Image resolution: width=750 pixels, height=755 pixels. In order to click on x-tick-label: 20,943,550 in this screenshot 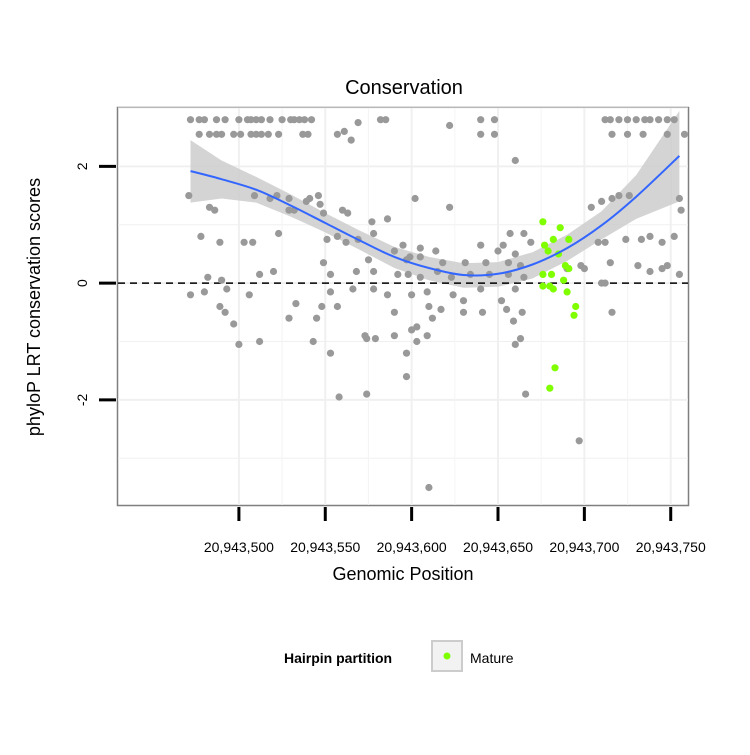, I will do `click(325, 547)`.